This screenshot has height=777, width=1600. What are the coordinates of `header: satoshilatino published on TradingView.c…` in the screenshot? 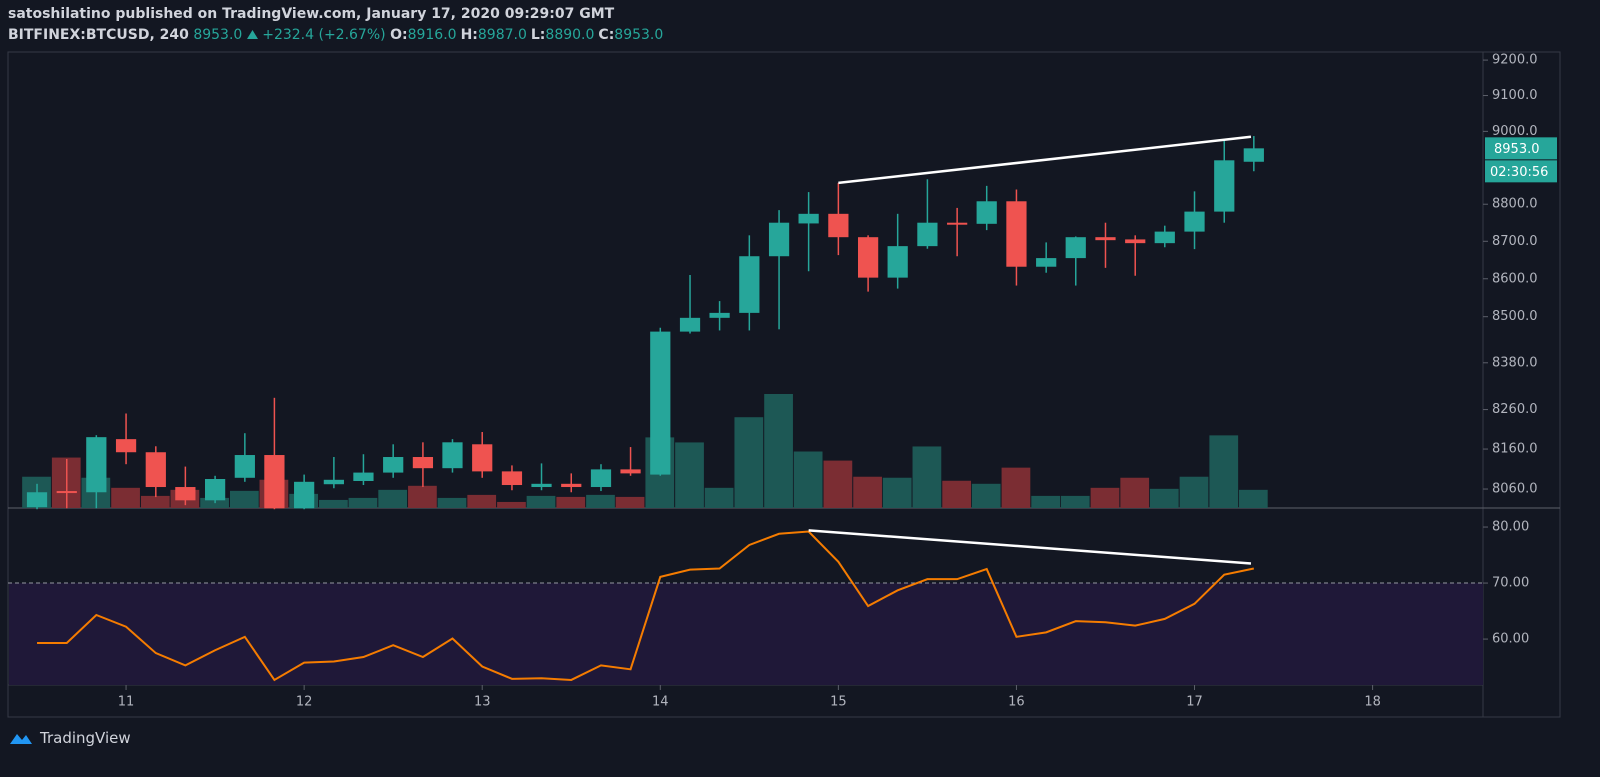 It's located at (337, 25).